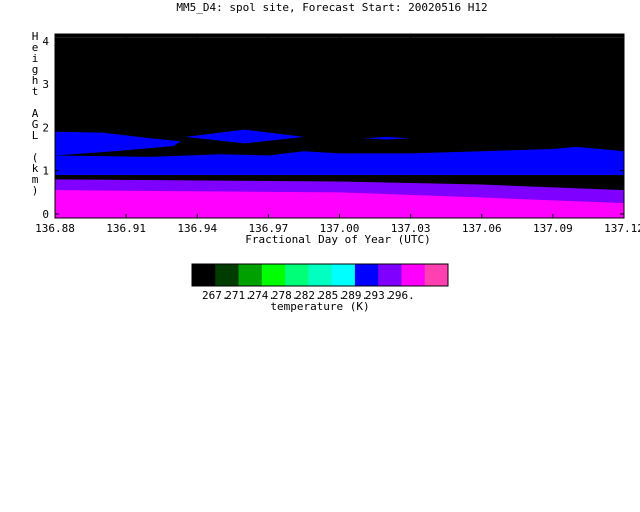 This screenshot has width=640, height=512. Describe the element at coordinates (35, 168) in the screenshot. I see `y-label-char: k` at that location.